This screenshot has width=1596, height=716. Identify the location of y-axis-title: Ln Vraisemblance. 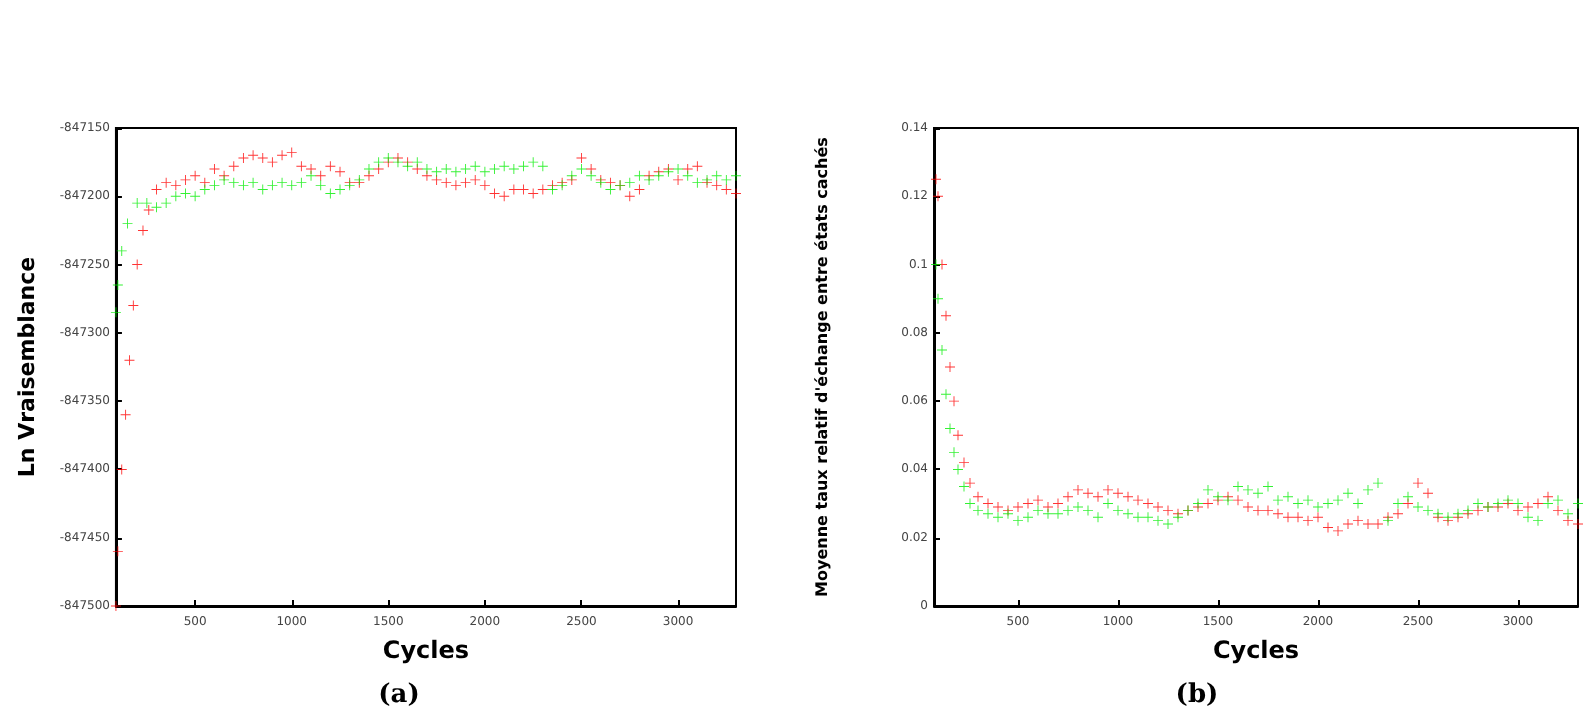
(27, 367).